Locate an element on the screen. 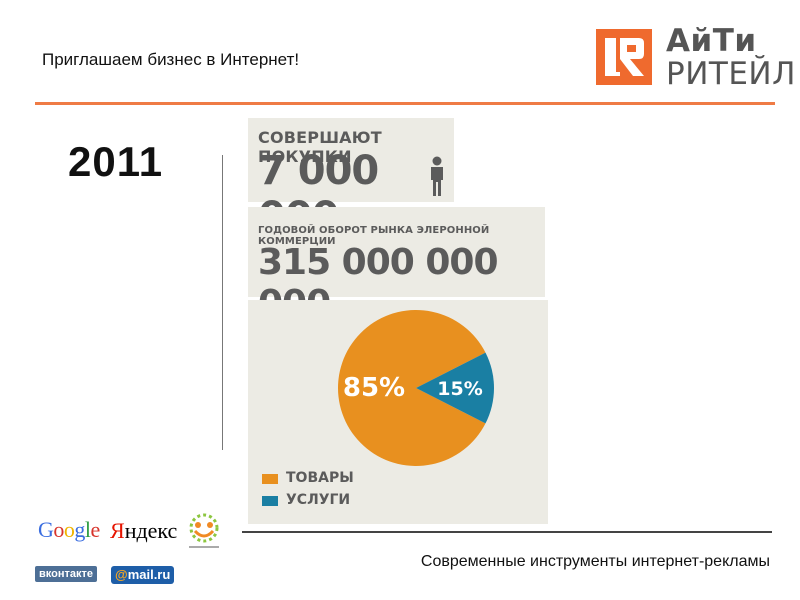 The width and height of the screenshot is (800, 600). buyers-label: СОВЕРШАЮТ ПОКУПКИ is located at coordinates (320, 147).